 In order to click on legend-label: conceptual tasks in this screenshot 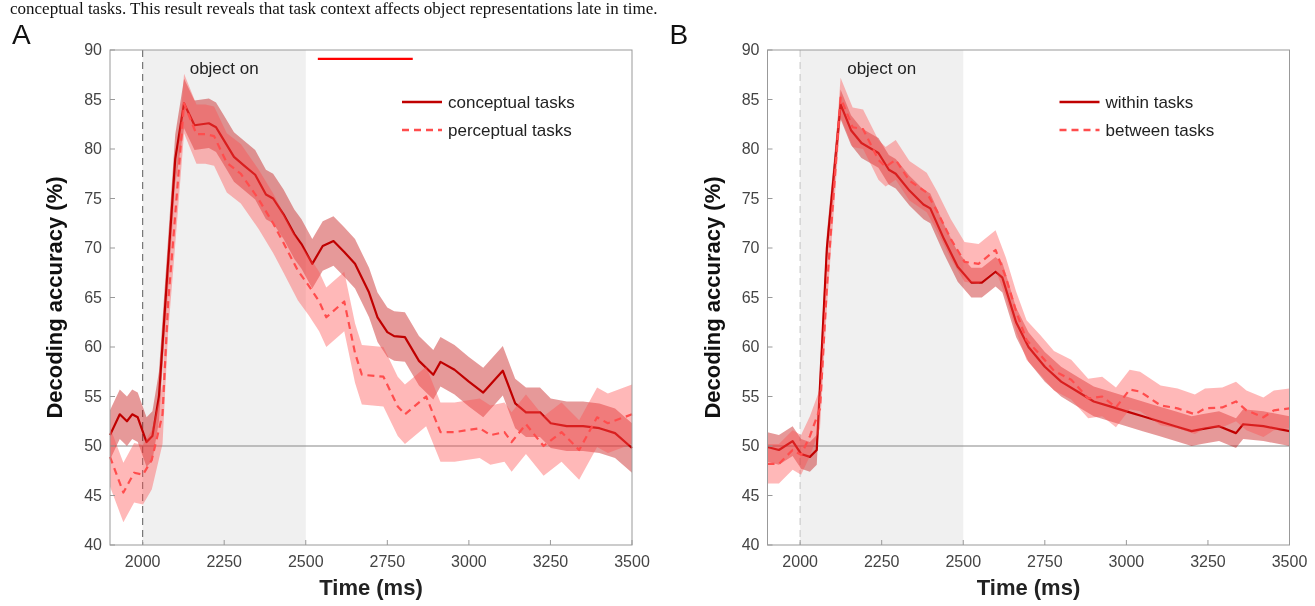, I will do `click(511, 102)`.